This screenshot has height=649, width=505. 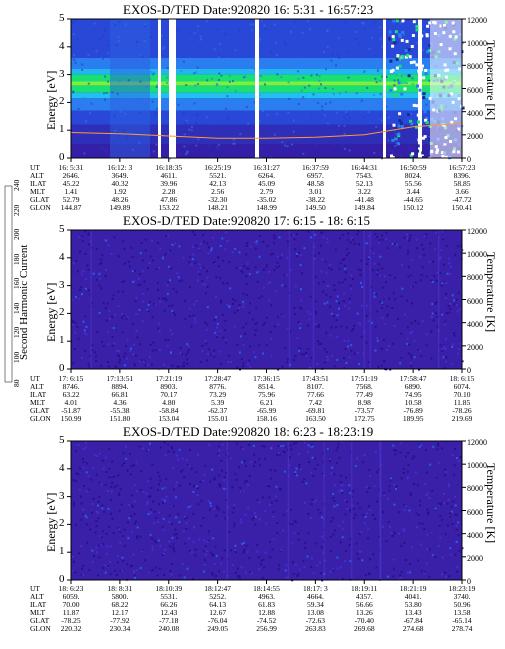 What do you see at coordinates (315, 628) in the screenshot?
I see `table-cell: 263.83` at bounding box center [315, 628].